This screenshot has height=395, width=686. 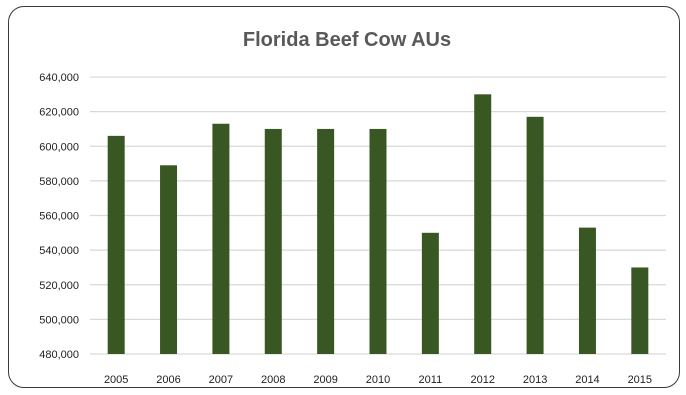 What do you see at coordinates (59, 320) in the screenshot?
I see `y-tick-label: 500,000` at bounding box center [59, 320].